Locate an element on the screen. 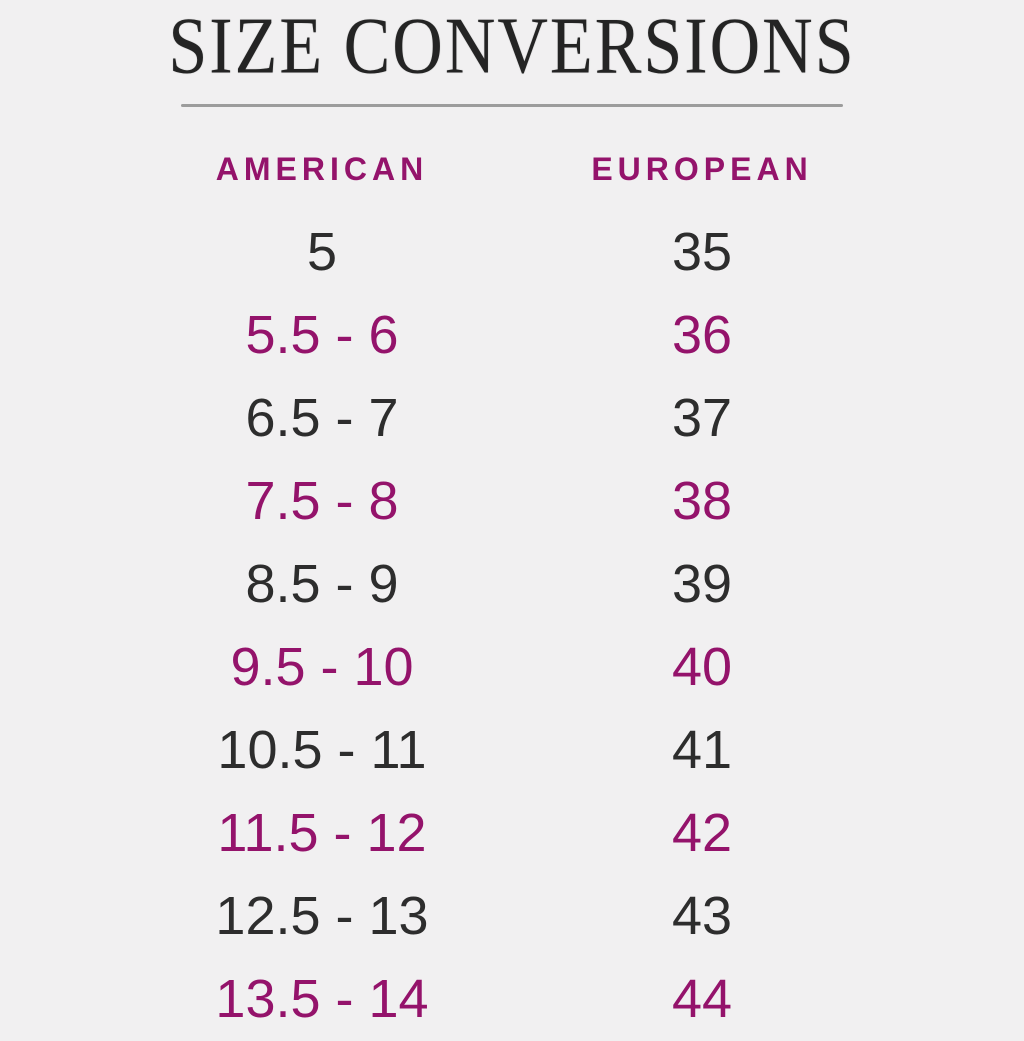 The image size is (1024, 1041). american-size-cell: 13.5 - 14 is located at coordinates (322, 999).